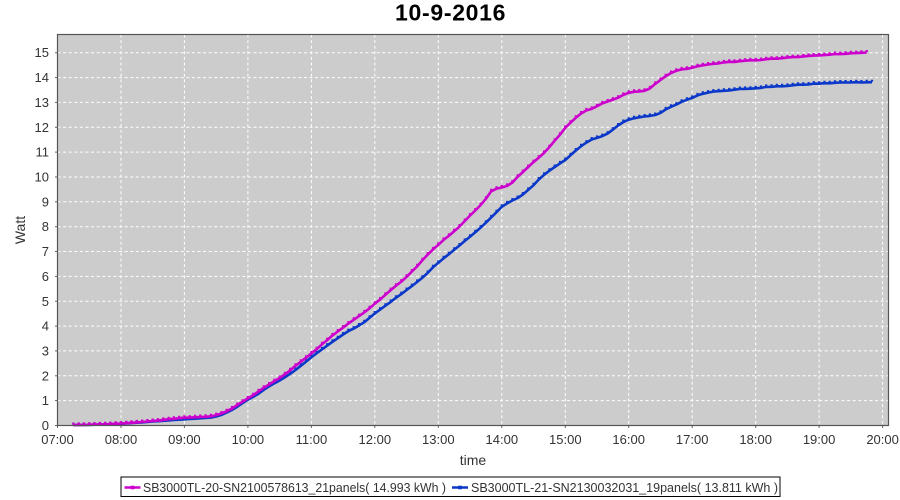  Describe the element at coordinates (43, 152) in the screenshot. I see `svg-text: 11` at that location.